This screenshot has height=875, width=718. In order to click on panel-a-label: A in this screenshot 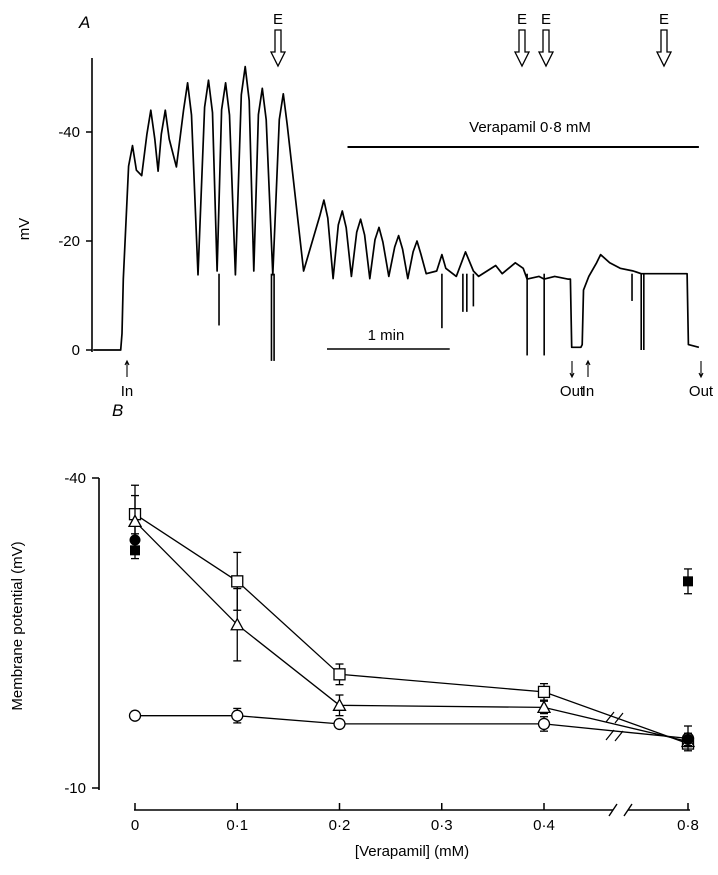, I will do `click(84, 22)`.